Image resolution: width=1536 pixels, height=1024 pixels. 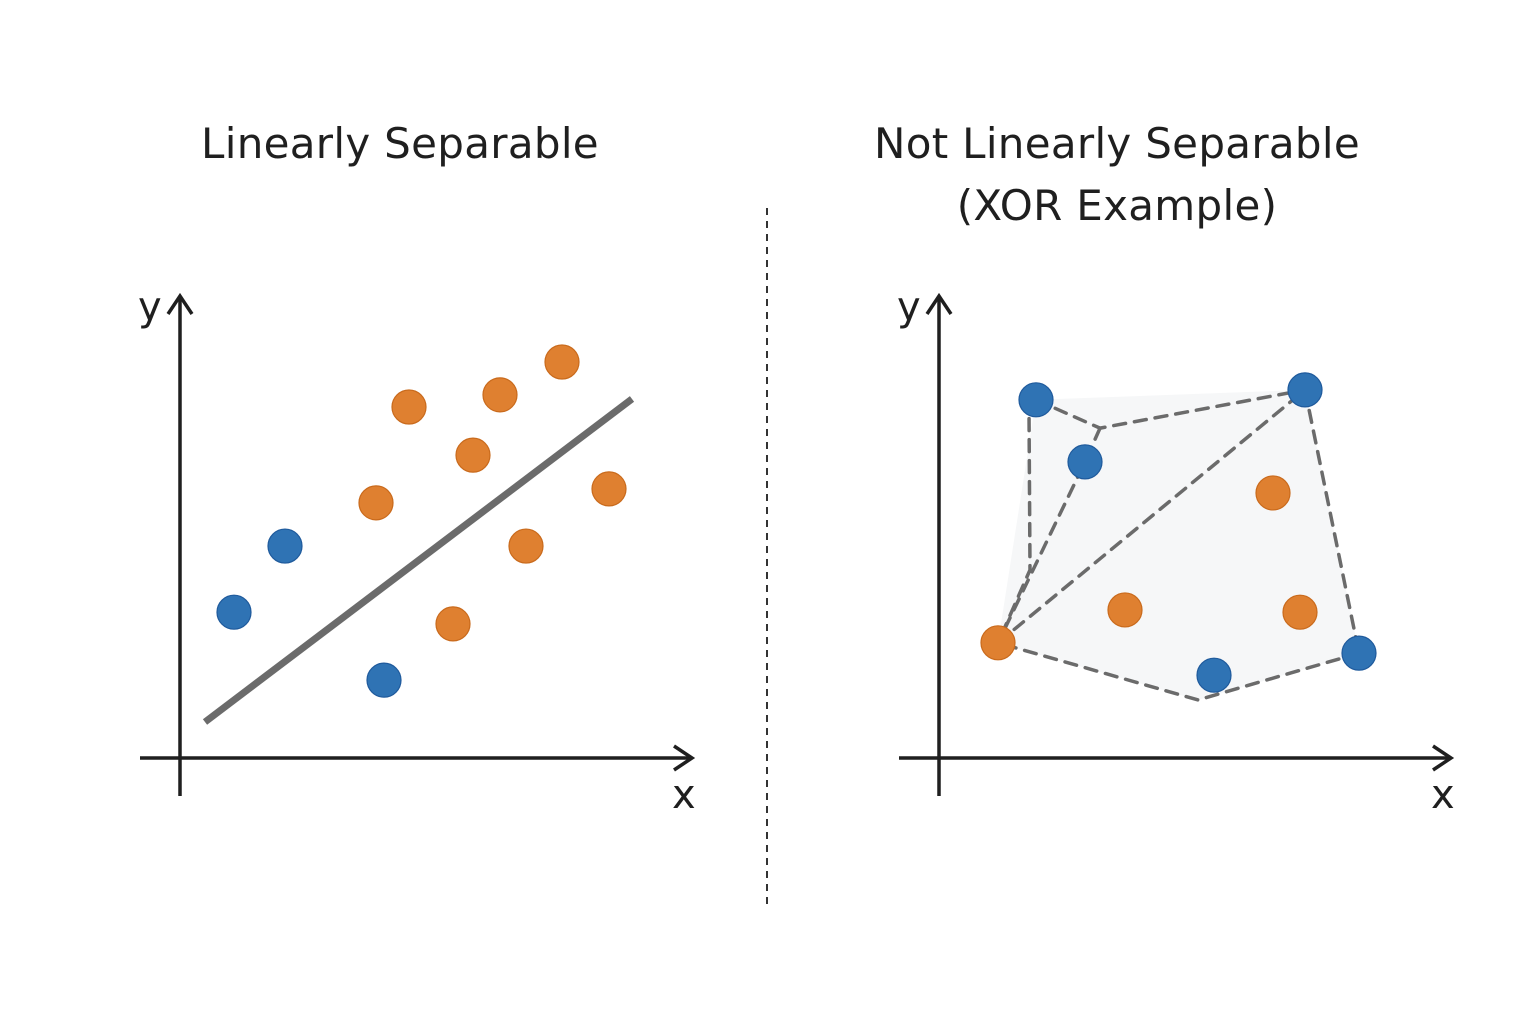 What do you see at coordinates (1117, 175) in the screenshot?
I see `right-chart-title: Not Linearly Separable (XOR Example)` at bounding box center [1117, 175].